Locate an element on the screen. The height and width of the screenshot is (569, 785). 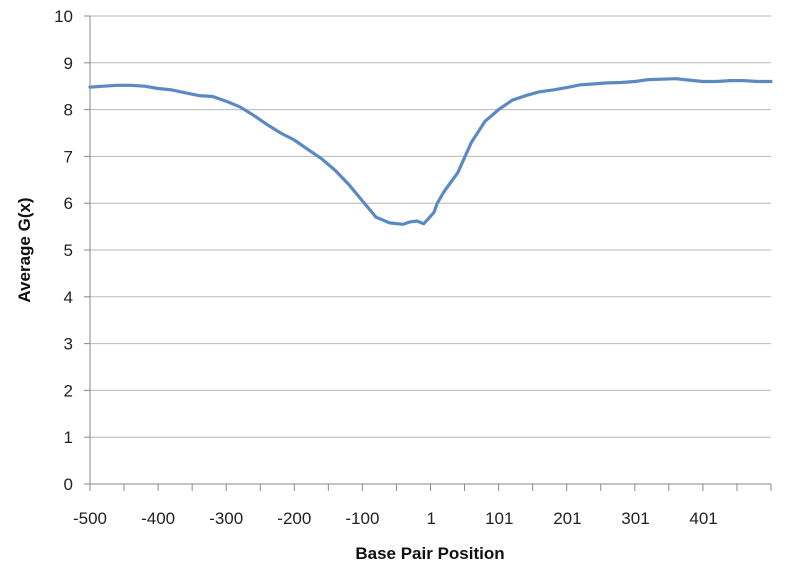
x-tick-label: 101 is located at coordinates (499, 518).